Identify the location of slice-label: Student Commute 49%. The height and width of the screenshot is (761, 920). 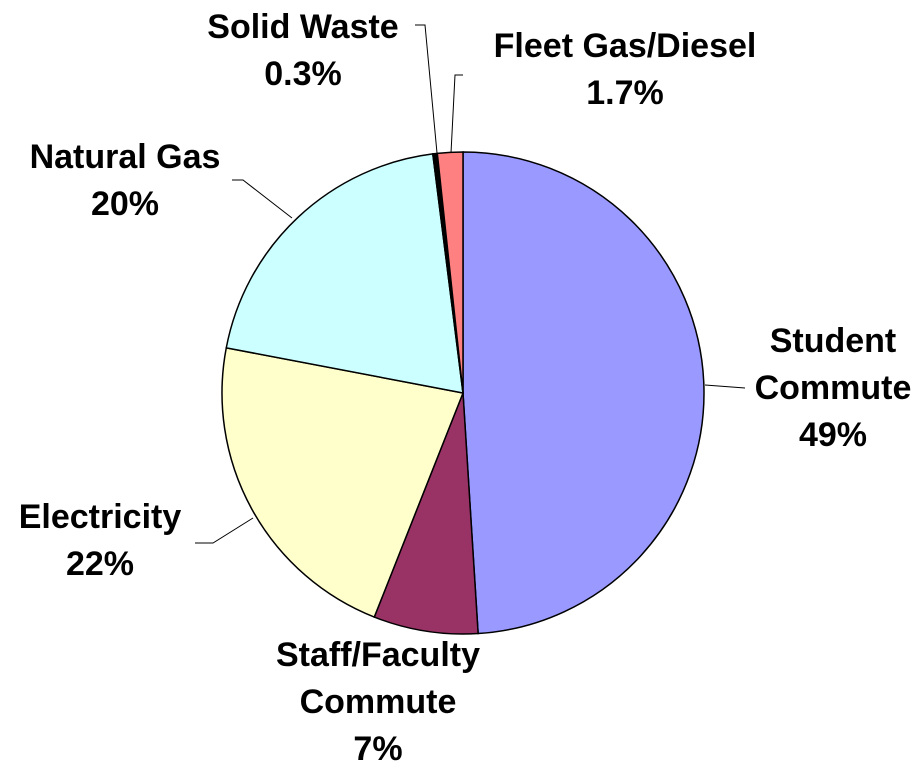
(833, 388).